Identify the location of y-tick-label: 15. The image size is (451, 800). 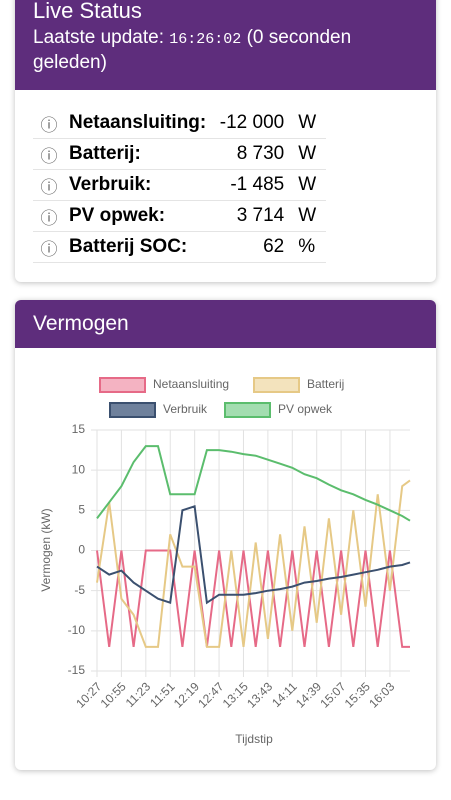
(79, 429).